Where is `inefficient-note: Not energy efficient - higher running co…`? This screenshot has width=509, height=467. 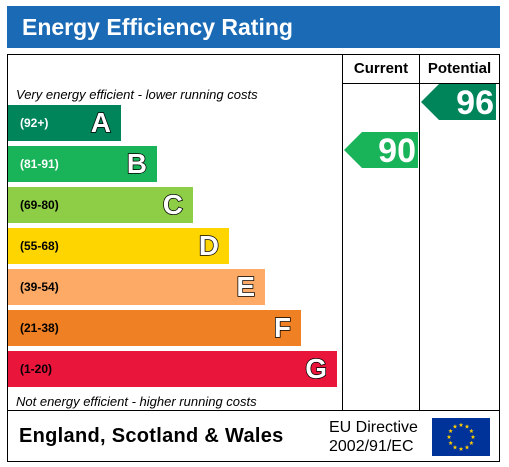
inefficient-note: Not energy efficient - higher running co… is located at coordinates (136, 401).